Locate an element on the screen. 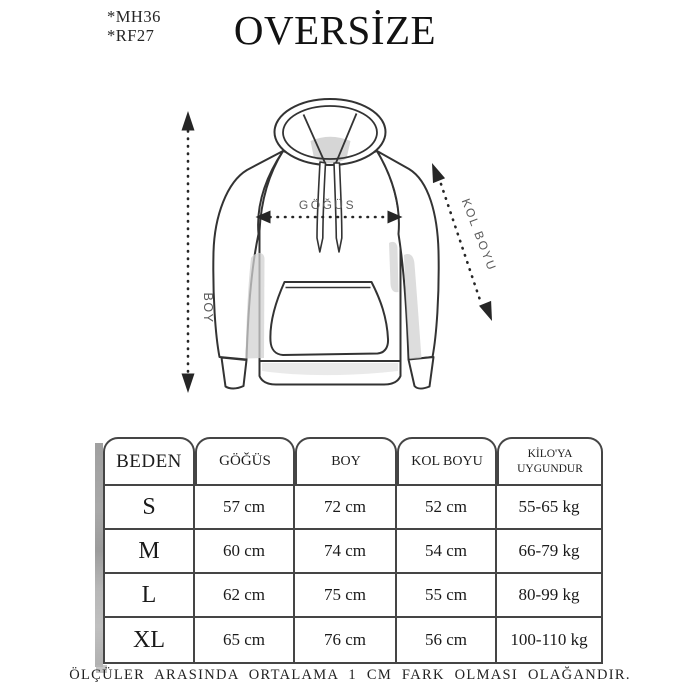 Image resolution: width=700 pixels, height=700 pixels. page-title: OVERSİZE is located at coordinates (335, 30).